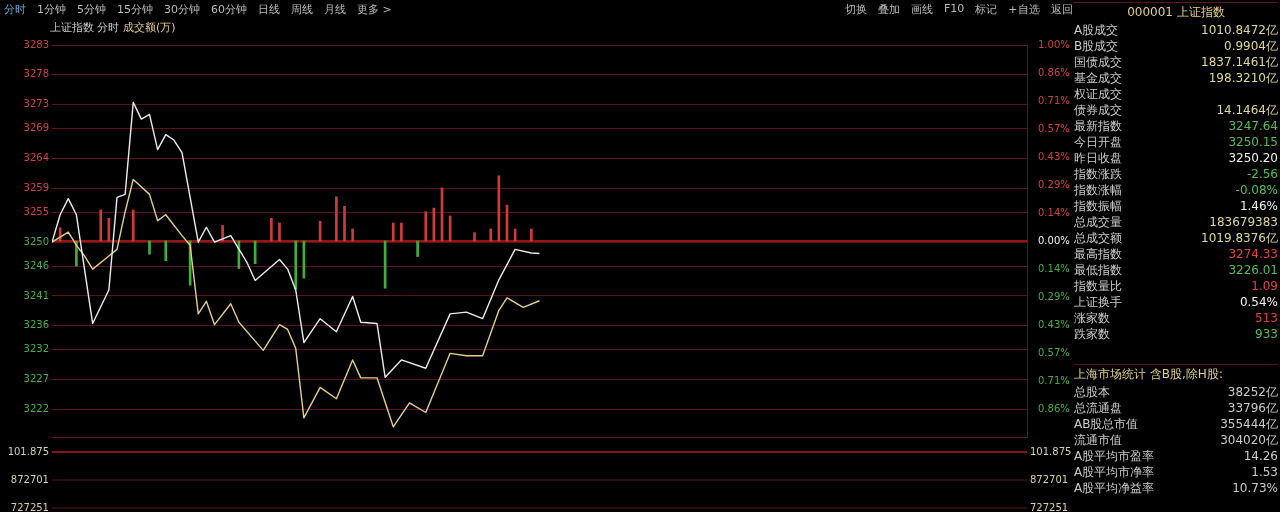 The width and height of the screenshot is (1280, 512). I want to click on text: 3250.20, so click(1253, 158).